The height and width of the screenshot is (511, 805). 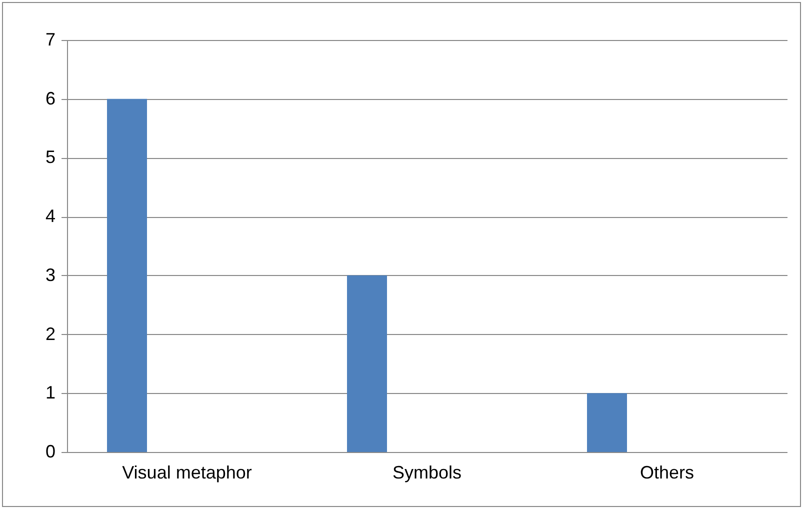 What do you see at coordinates (50, 157) in the screenshot?
I see `y-tick-label: 5` at bounding box center [50, 157].